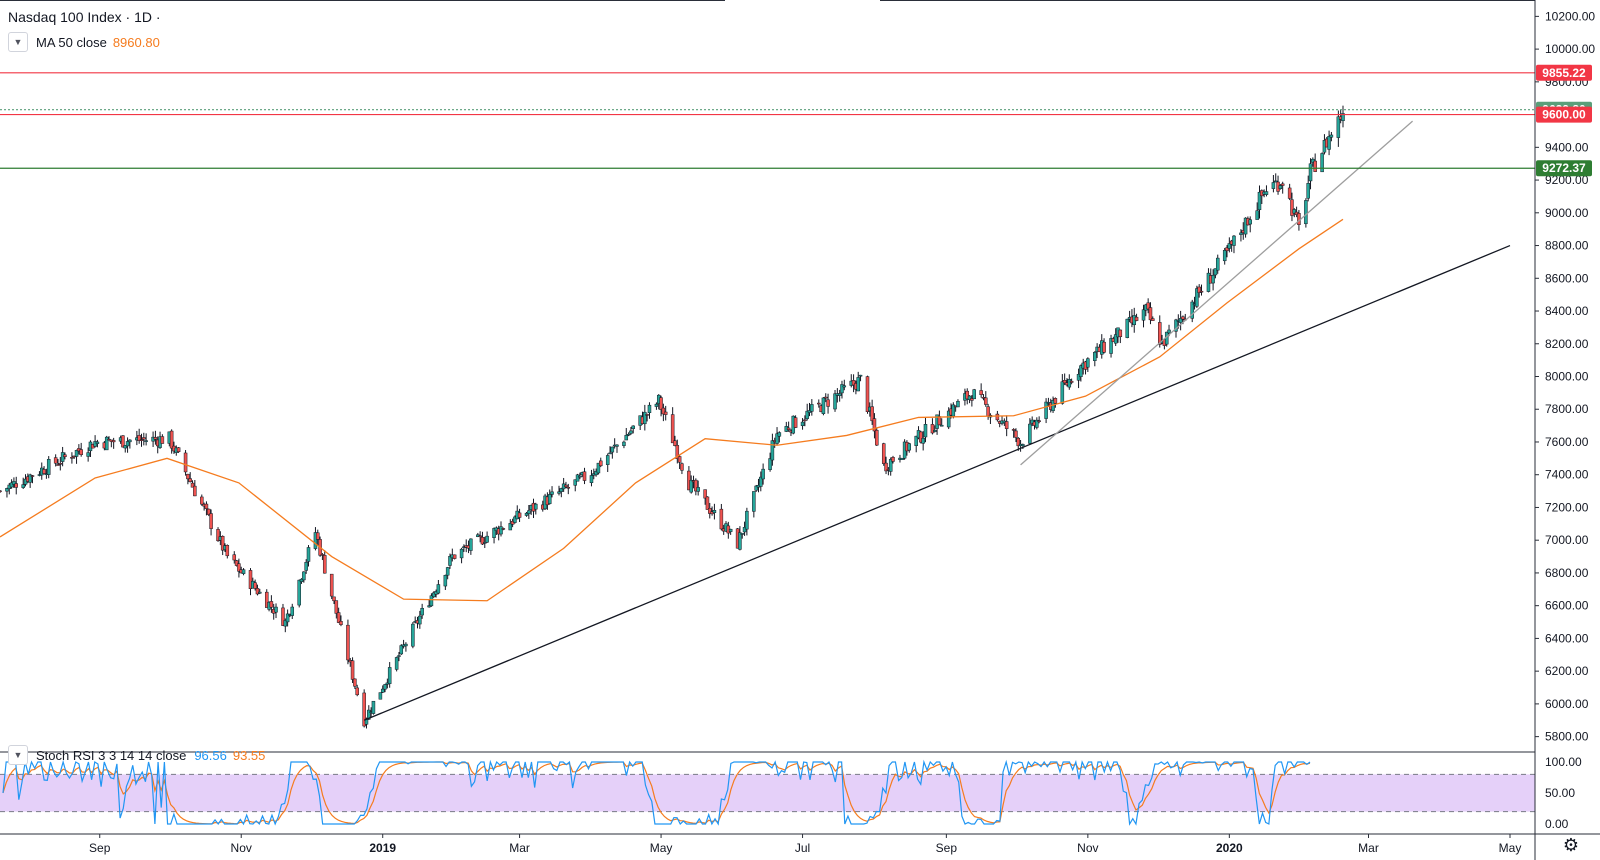  Describe the element at coordinates (1229, 848) in the screenshot. I see `time-tick-label: 2020` at that location.